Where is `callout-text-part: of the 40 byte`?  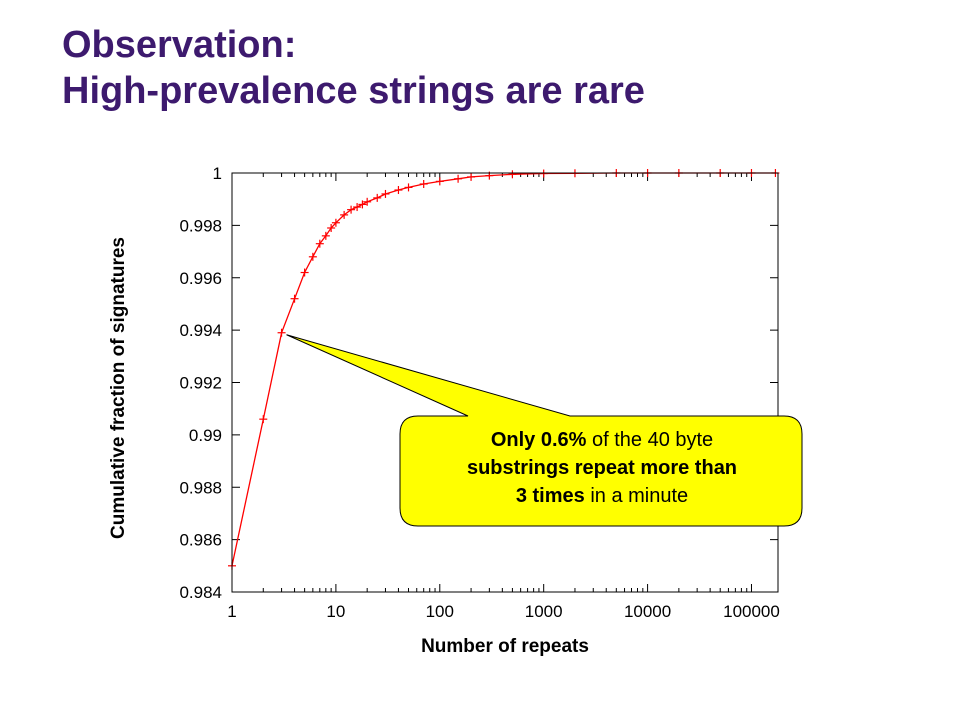 callout-text-part: of the 40 byte is located at coordinates (650, 440).